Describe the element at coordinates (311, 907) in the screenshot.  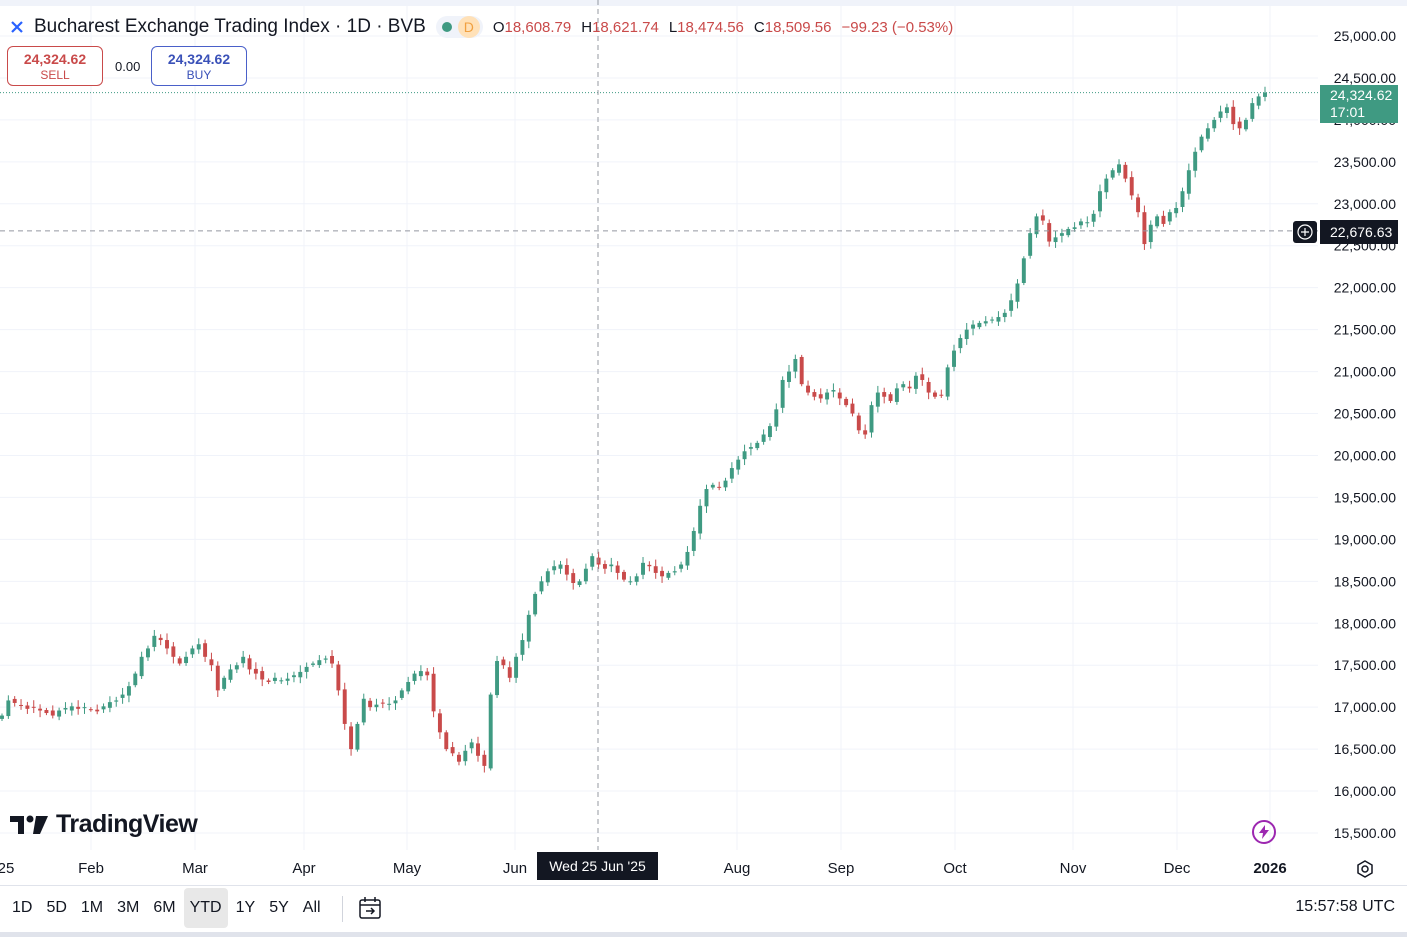
I see `timeframe-all: All` at that location.